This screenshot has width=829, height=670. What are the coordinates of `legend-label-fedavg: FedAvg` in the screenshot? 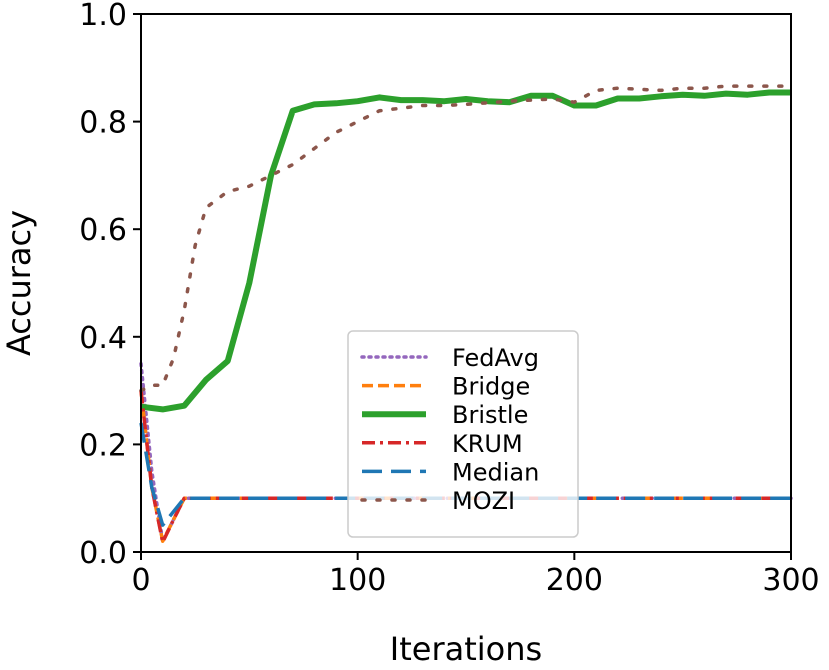 It's located at (495, 358).